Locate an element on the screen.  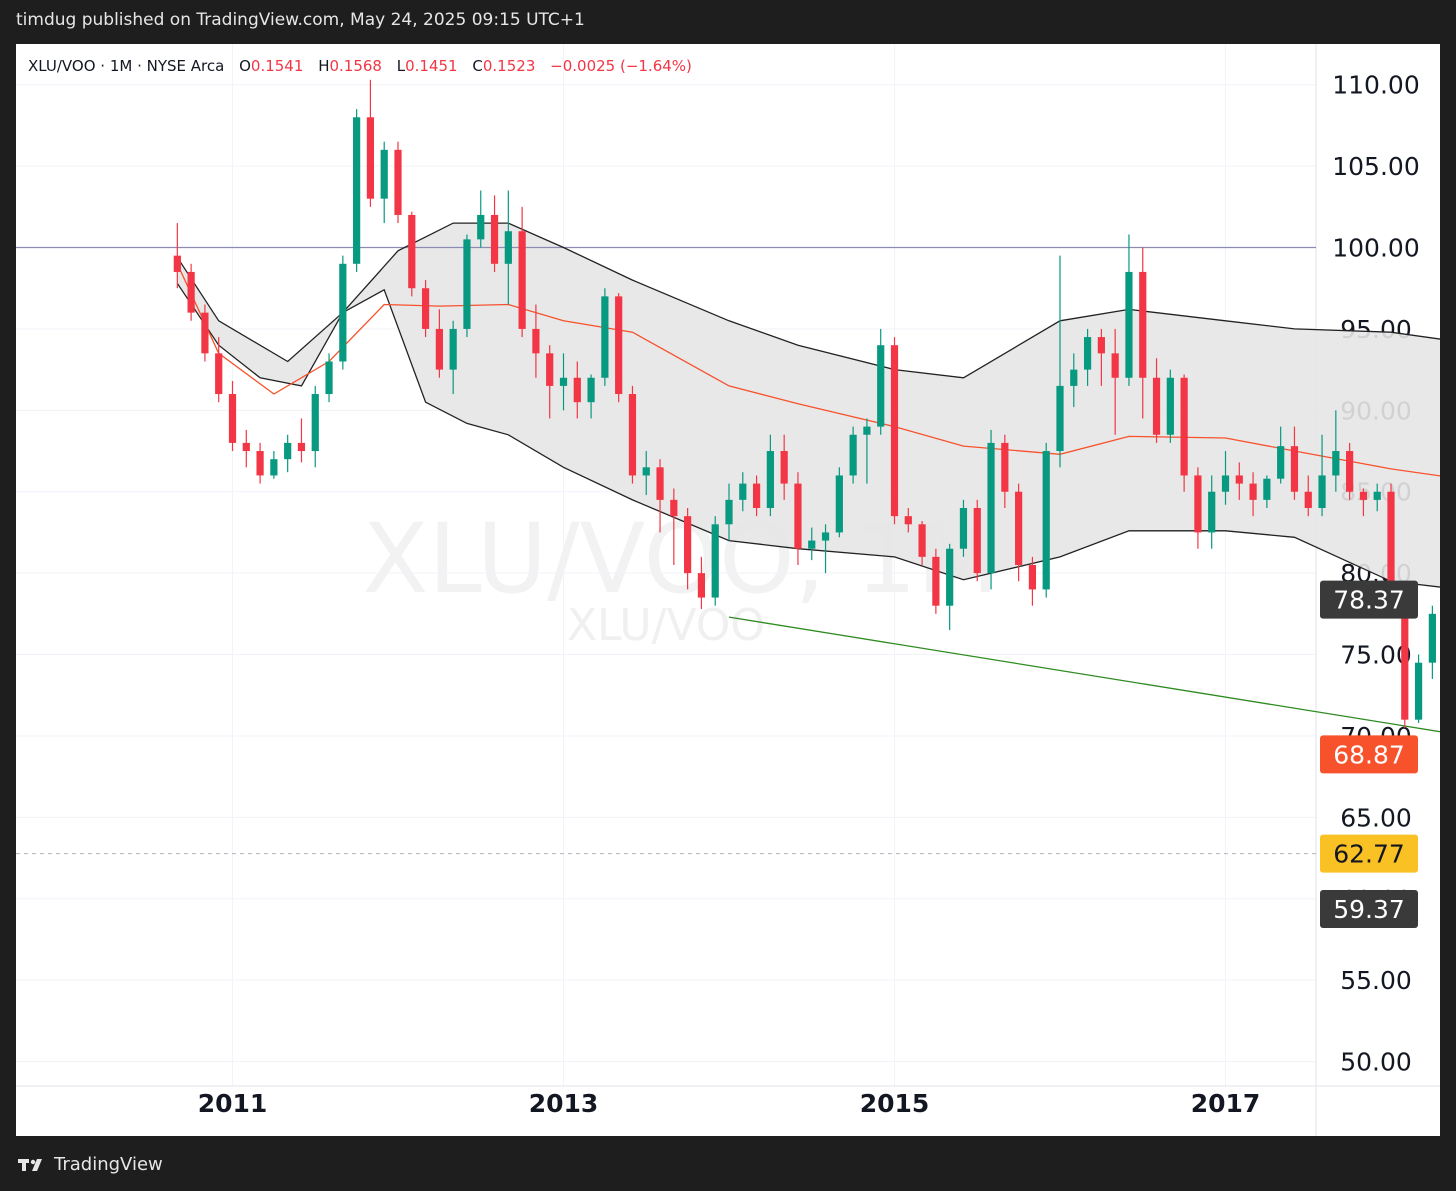
tradingview-logo-icon is located at coordinates (30, 1164).